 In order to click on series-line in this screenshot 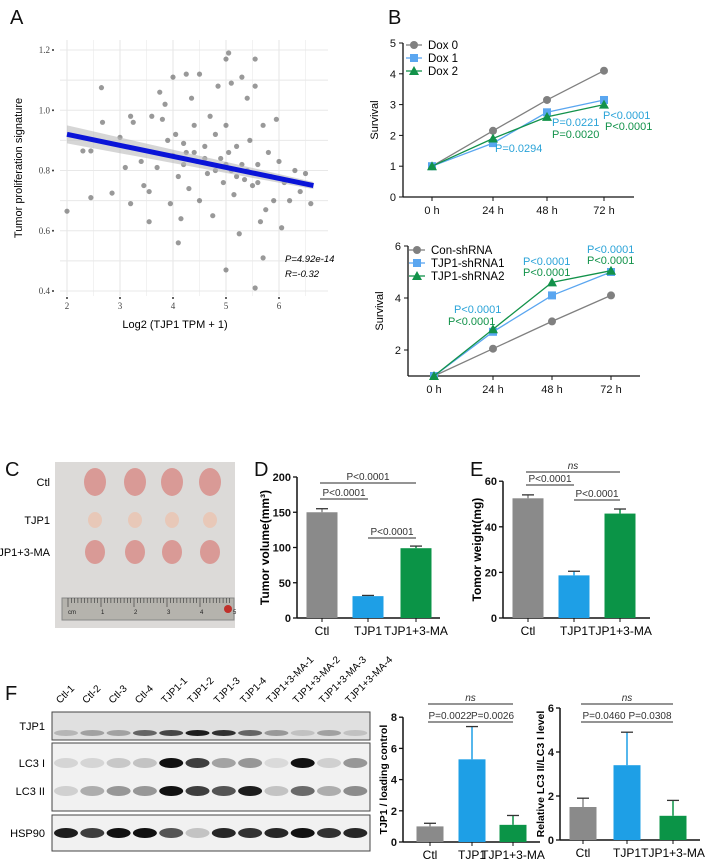, I will do `click(518, 135)`.